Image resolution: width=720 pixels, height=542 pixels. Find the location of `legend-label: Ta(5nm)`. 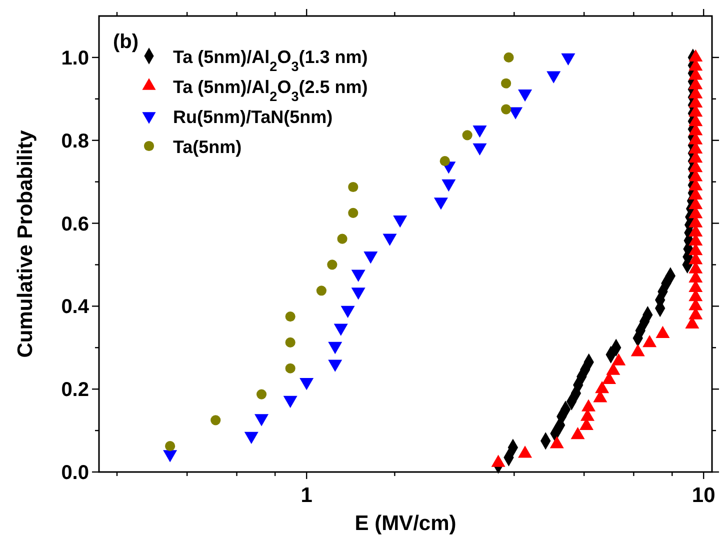

legend-label: Ta(5nm) is located at coordinates (207, 147).